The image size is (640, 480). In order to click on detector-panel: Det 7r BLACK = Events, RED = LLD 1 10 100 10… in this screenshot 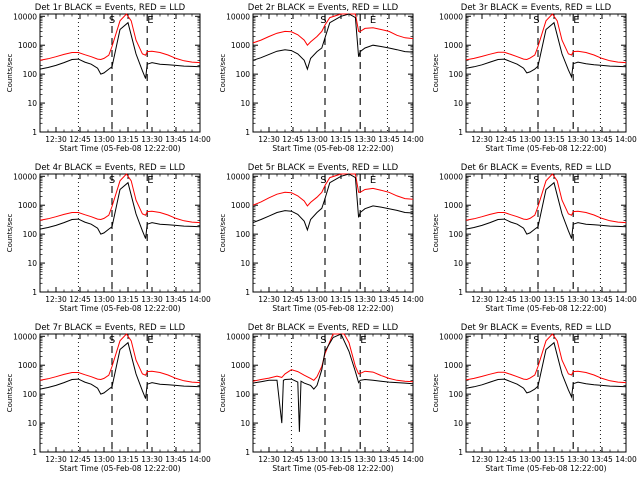, I will do `click(108, 398)`.